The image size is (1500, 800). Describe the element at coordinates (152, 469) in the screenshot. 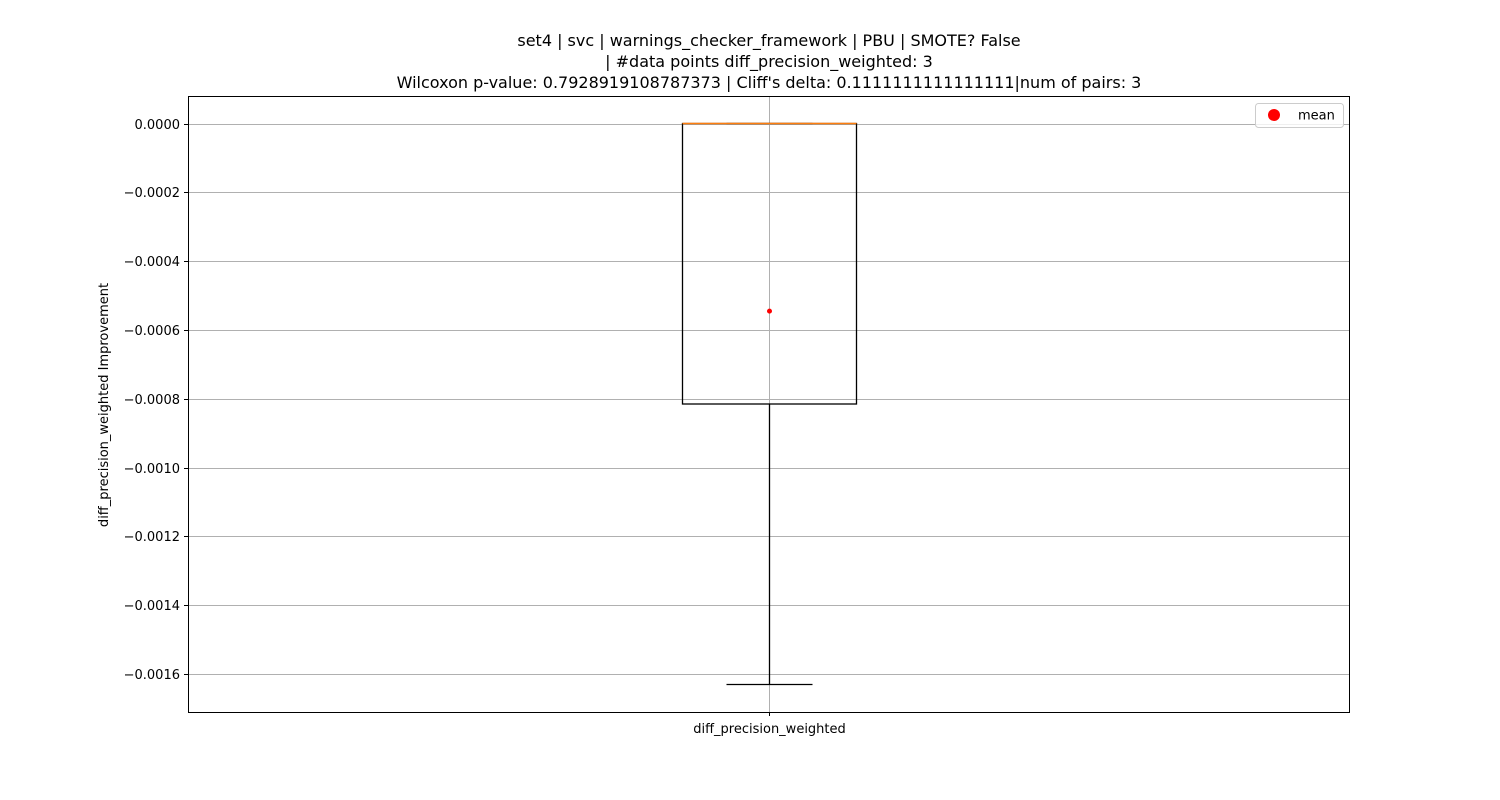

I see `y-tick-label: −0.0010` at that location.